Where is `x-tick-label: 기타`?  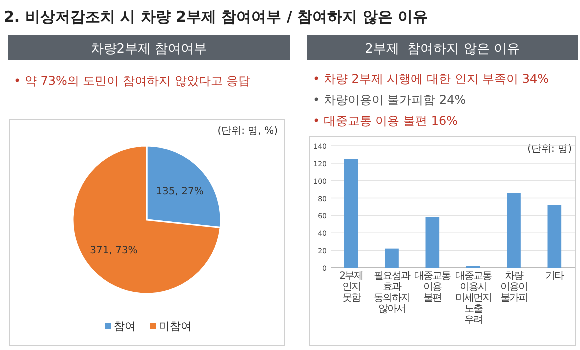
x-tick-label: 기타 is located at coordinates (555, 276).